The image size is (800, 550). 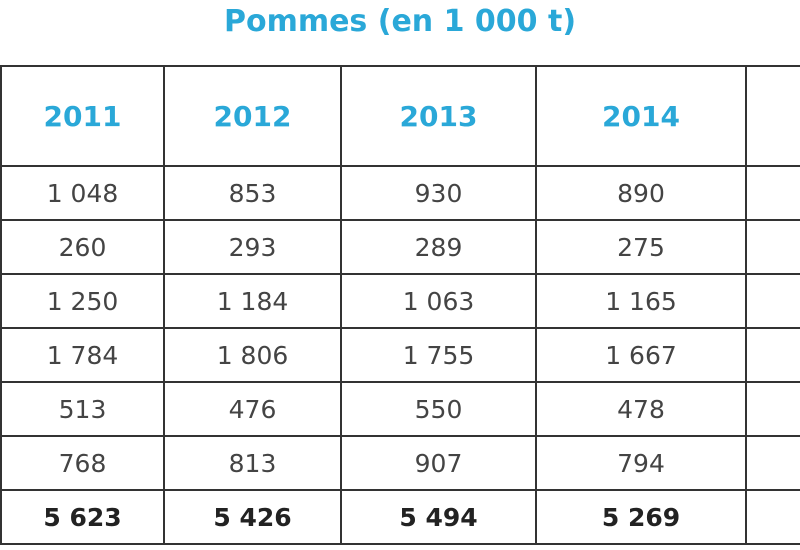 What do you see at coordinates (252, 116) in the screenshot?
I see `header-cell: 2012` at bounding box center [252, 116].